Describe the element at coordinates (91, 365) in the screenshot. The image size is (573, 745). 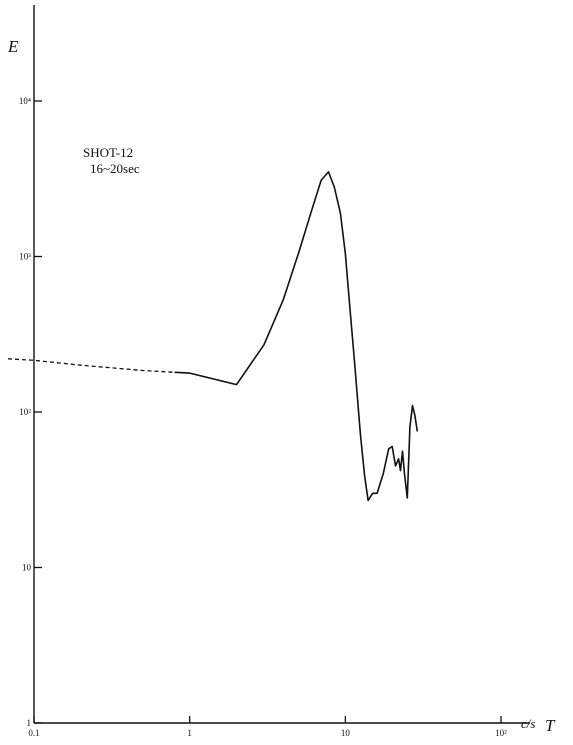
I see `series-line-dashed` at that location.